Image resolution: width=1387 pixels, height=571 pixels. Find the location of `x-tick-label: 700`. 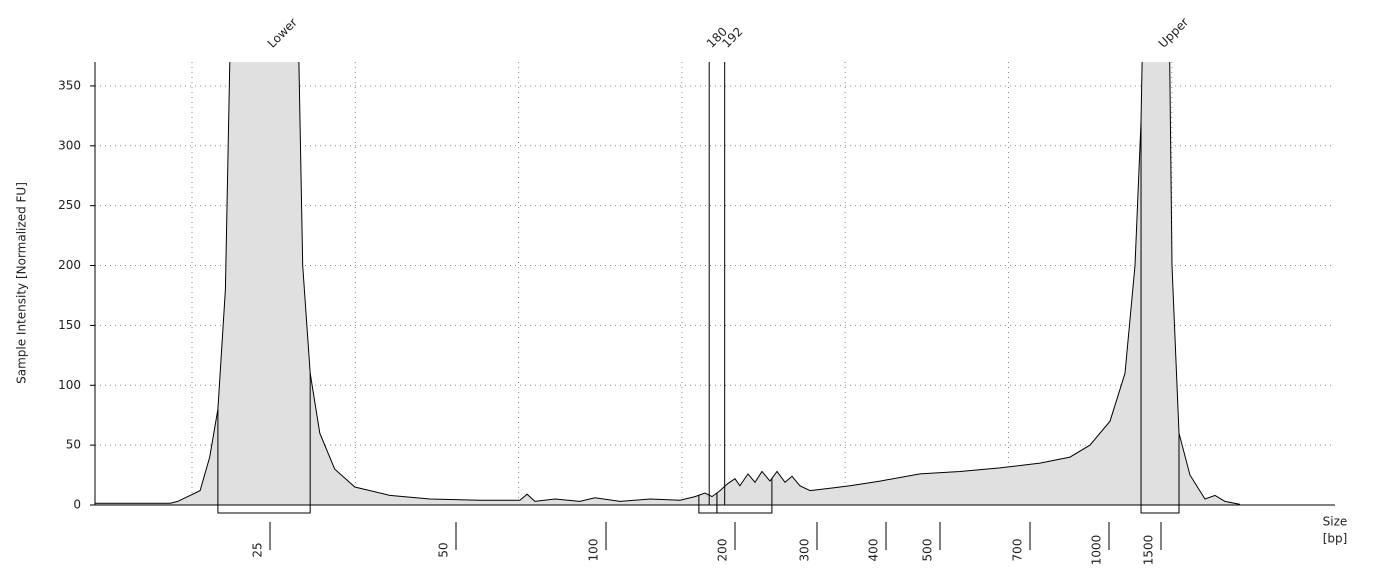

x-tick-label: 700 is located at coordinates (1018, 550).